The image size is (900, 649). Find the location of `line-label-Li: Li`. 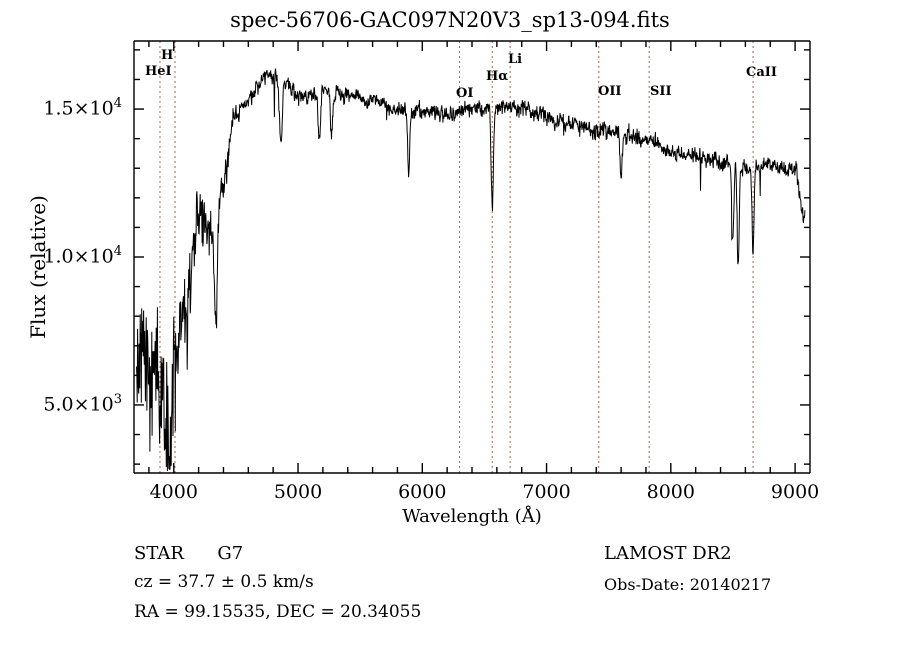

line-label-Li: Li is located at coordinates (515, 59).